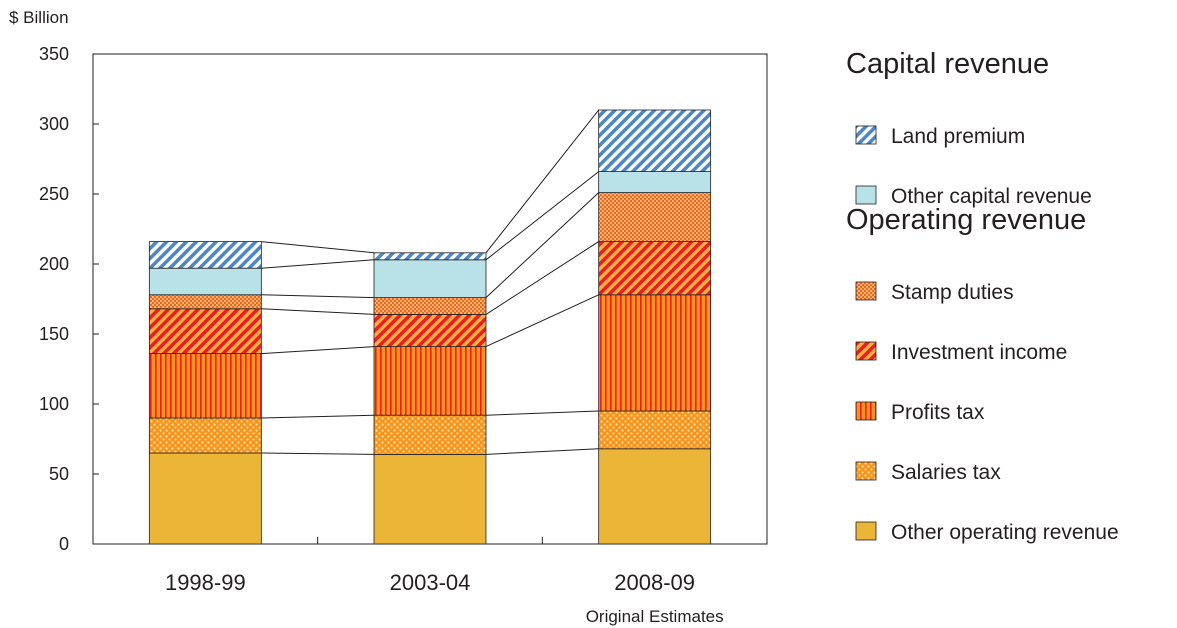  Describe the element at coordinates (966, 220) in the screenshot. I see `legend-group-title: Operating revenue` at that location.